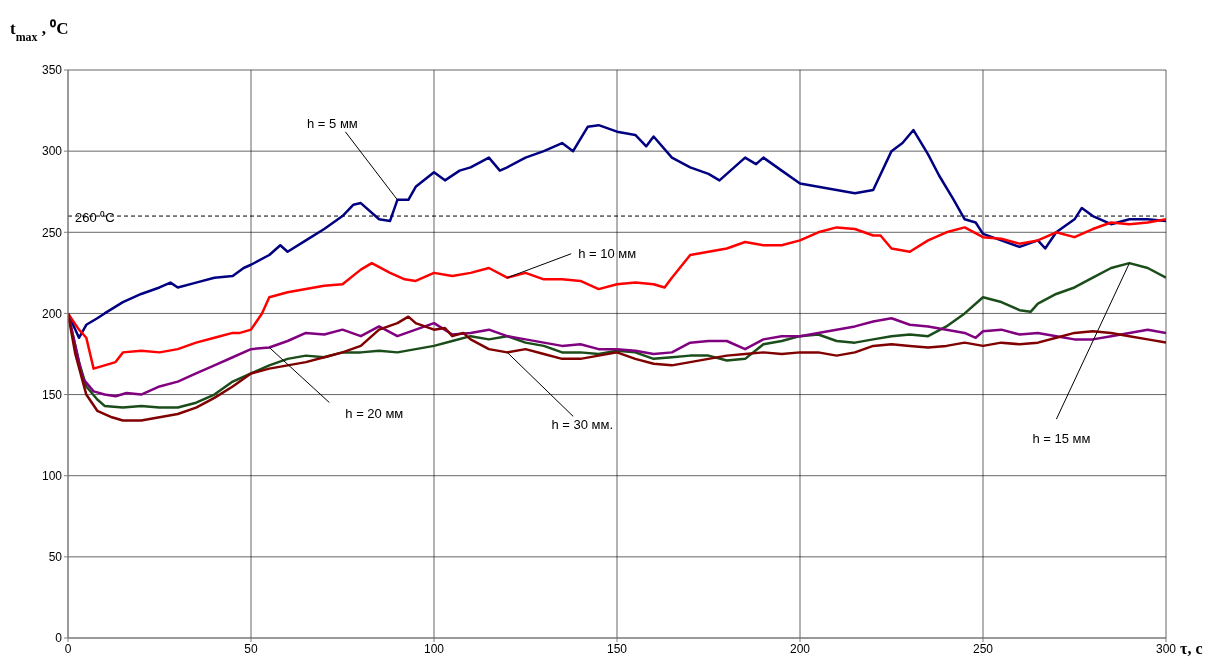  What do you see at coordinates (617, 648) in the screenshot?
I see `x-tick-label: 150` at bounding box center [617, 648].